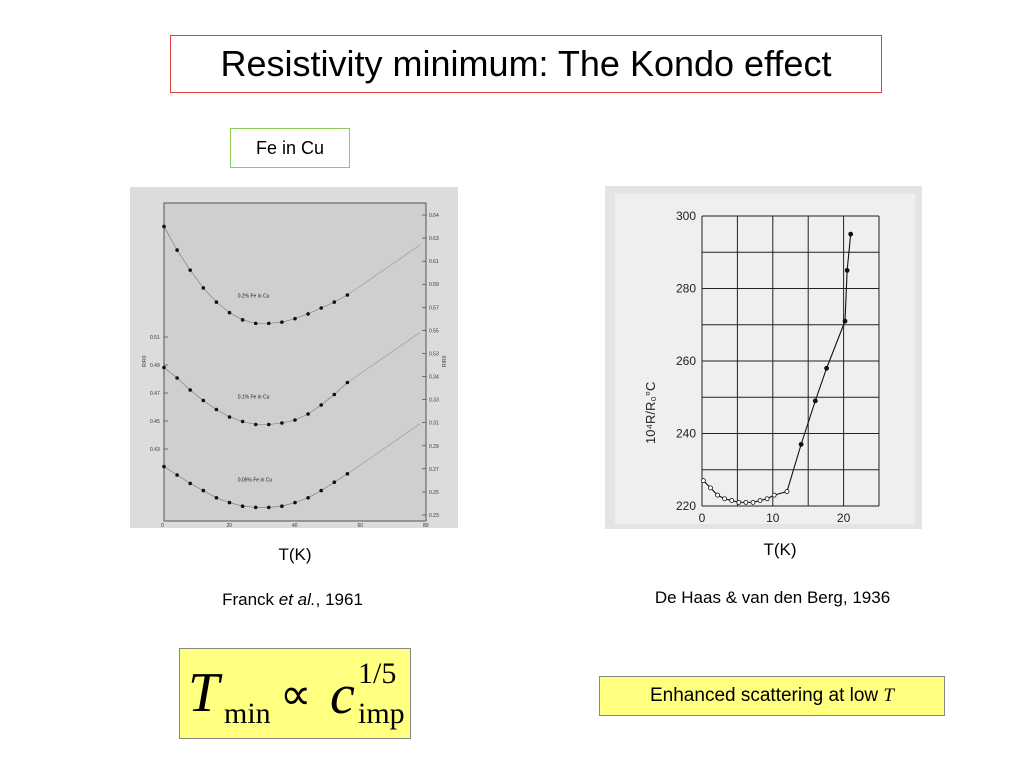 Image resolution: width=1024 pixels, height=768 pixels. Describe the element at coordinates (686, 506) in the screenshot. I see `y-axis-tick-label: 220` at that location.